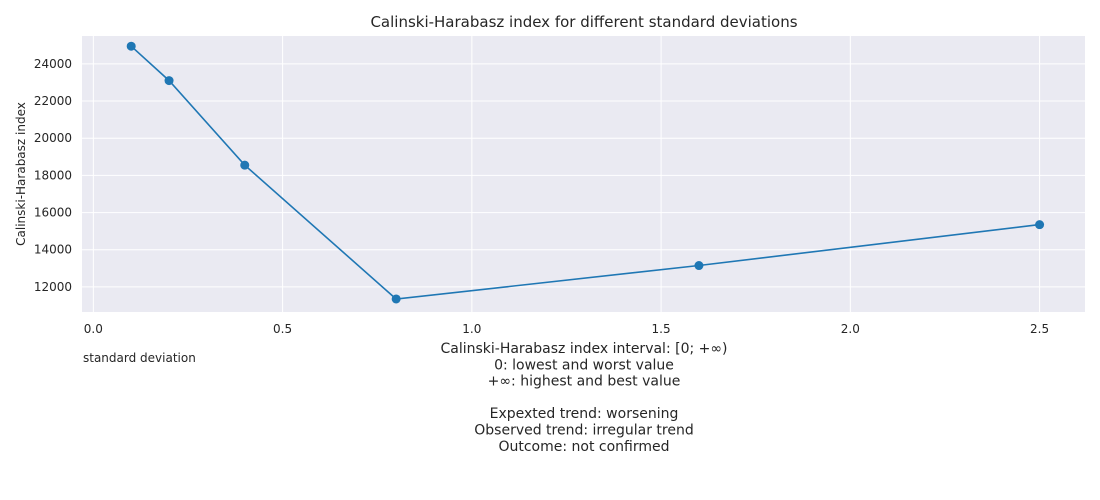  What do you see at coordinates (850, 329) in the screenshot?
I see `x-tick-label: 2.0` at bounding box center [850, 329].